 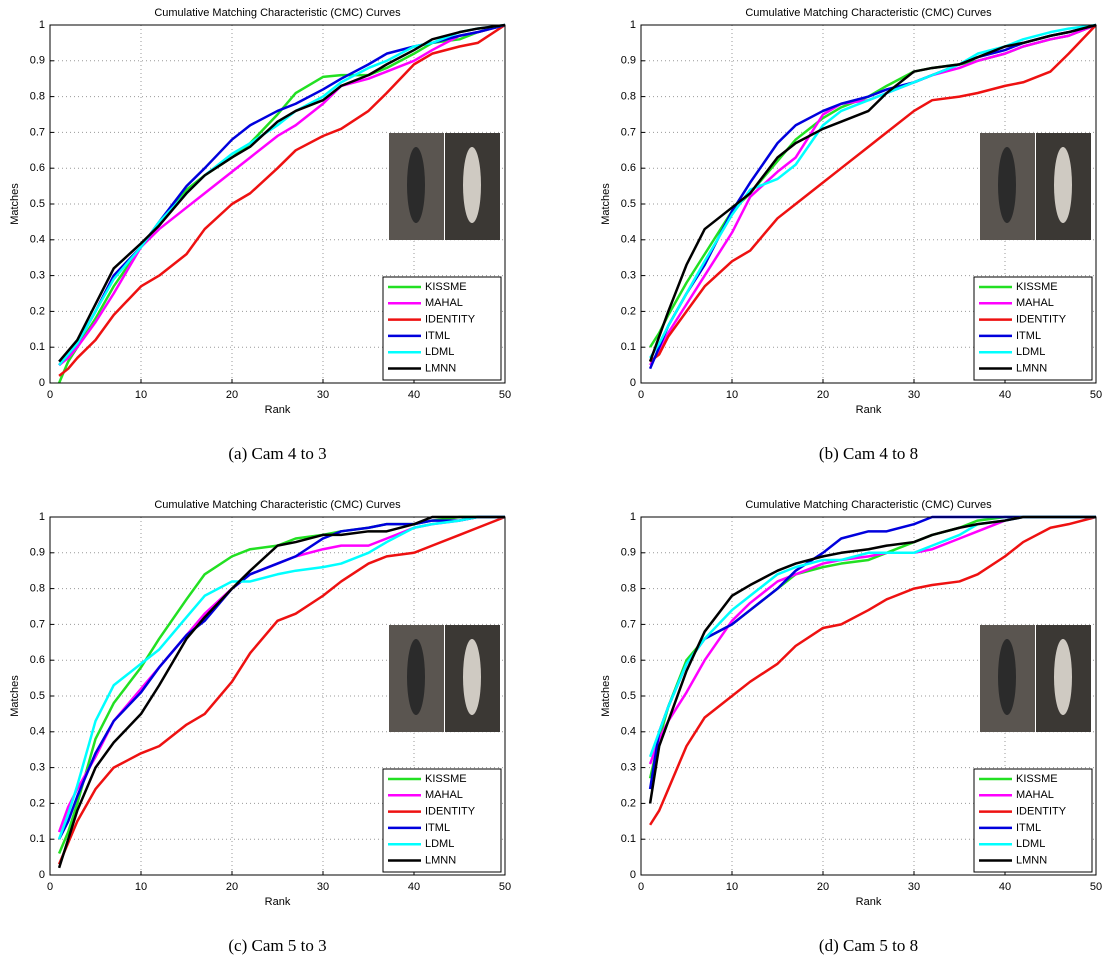 I want to click on y-tick-label: 0.7, so click(x=628, y=132).